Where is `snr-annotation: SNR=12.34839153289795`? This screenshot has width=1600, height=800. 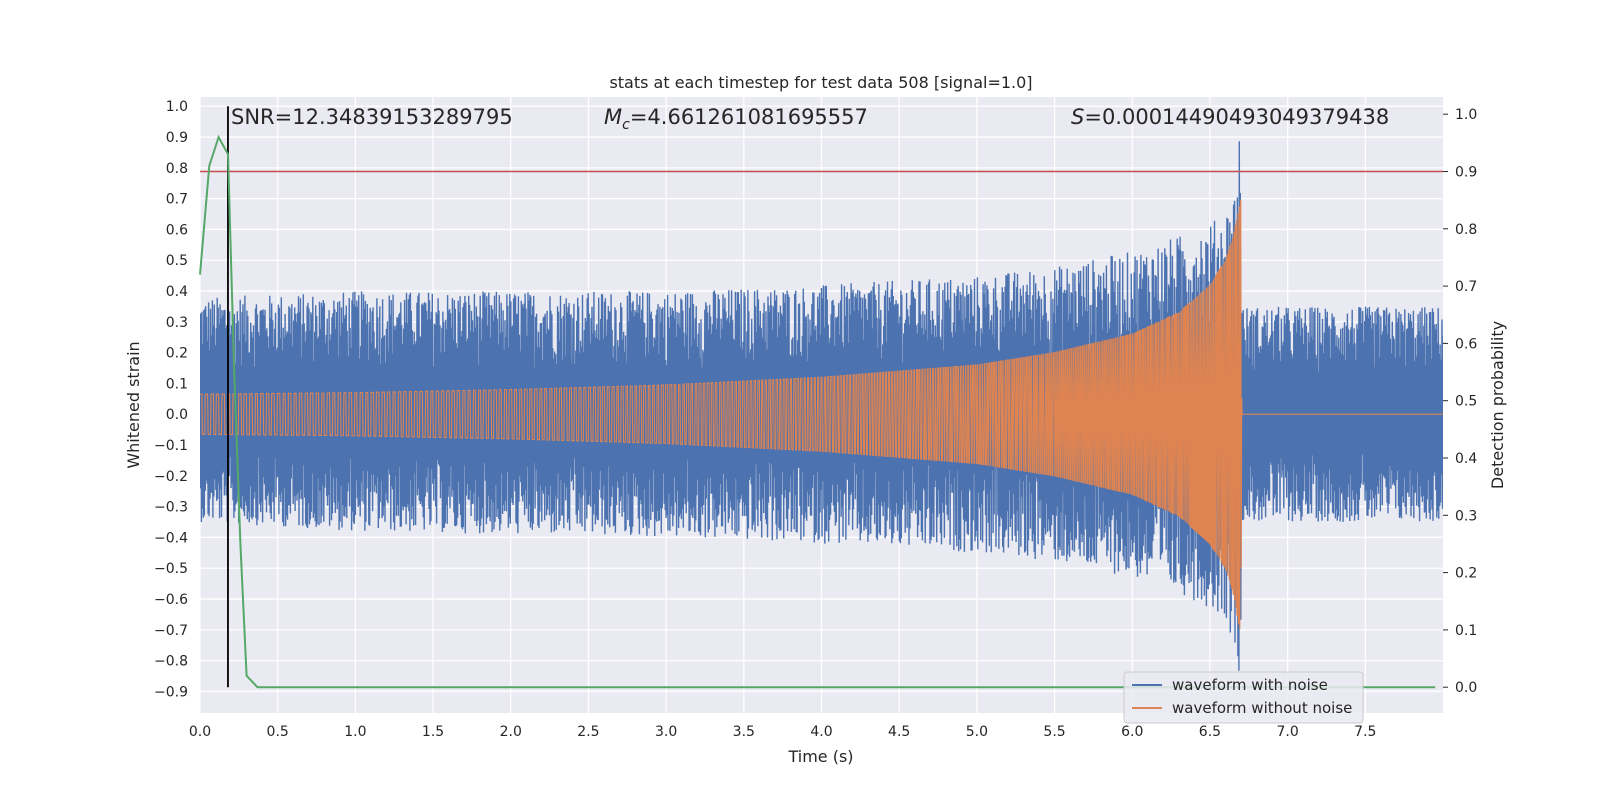
snr-annotation: SNR=12.34839153289795 is located at coordinates (372, 117).